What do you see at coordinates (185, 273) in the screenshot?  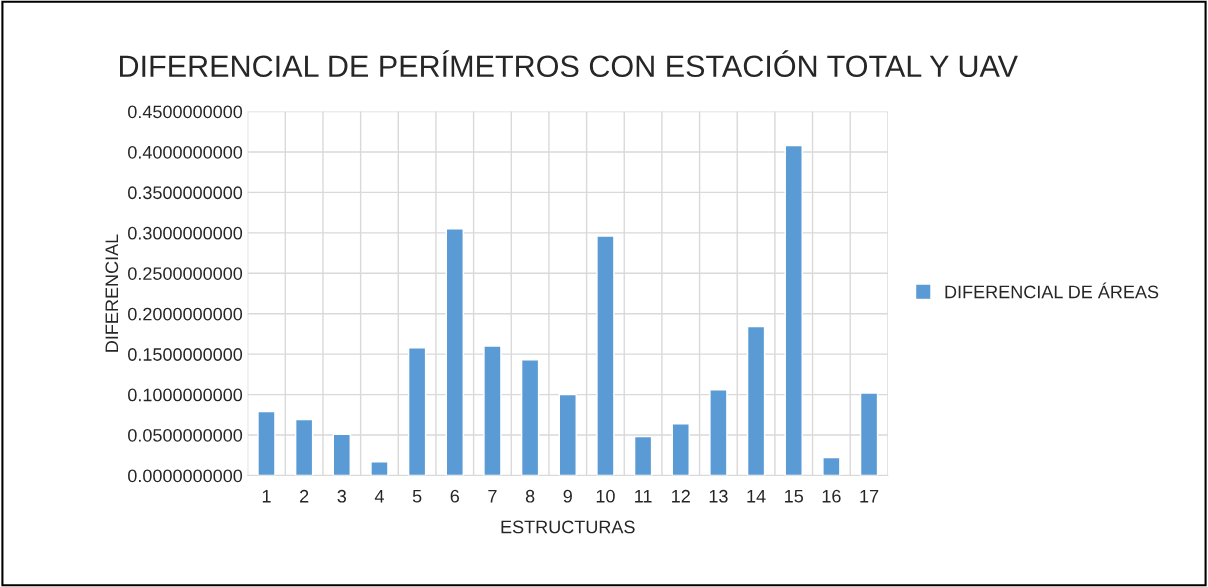 I see `y-tick-label: 0.2500000000` at bounding box center [185, 273].